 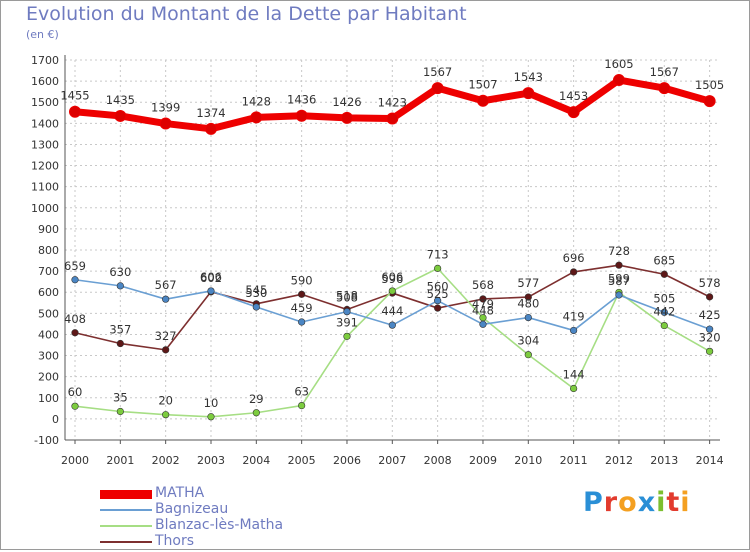 I want to click on data-label: 530, so click(x=256, y=293).